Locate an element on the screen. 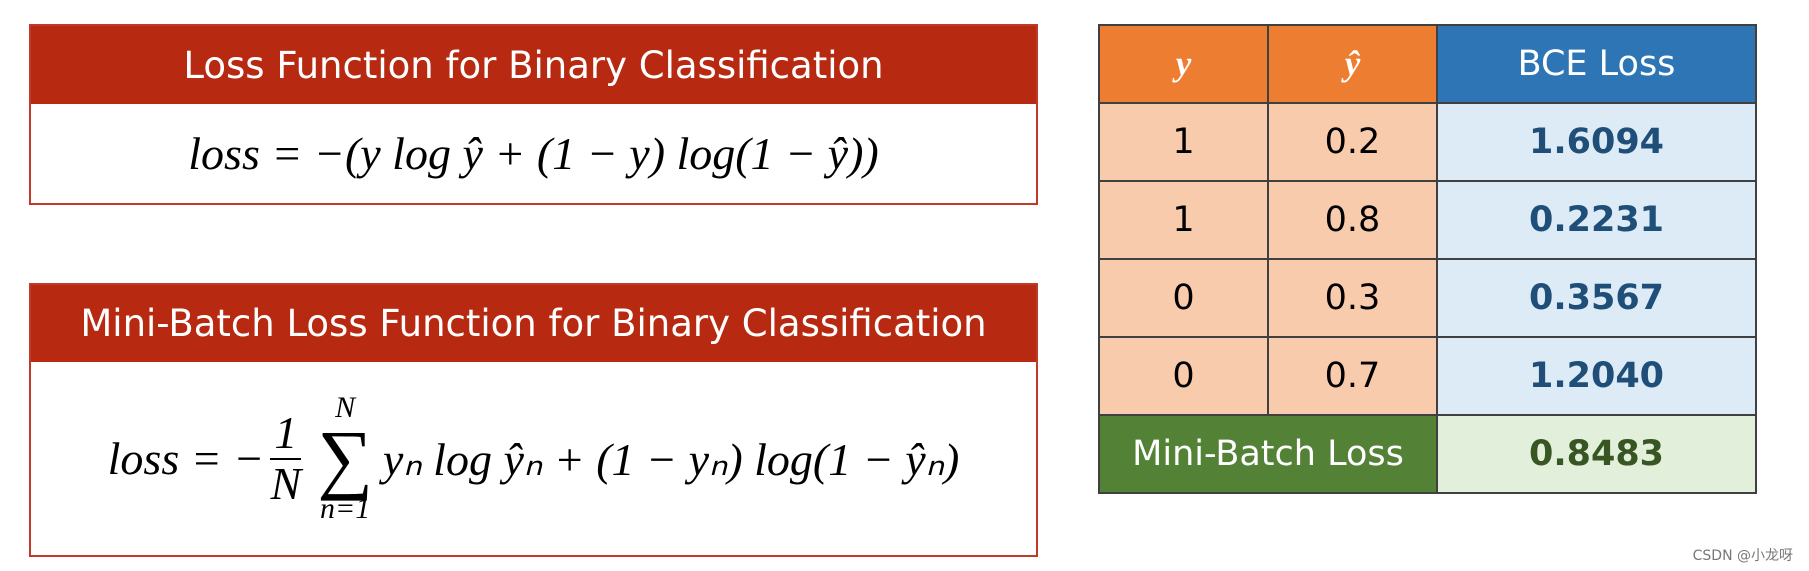  header-cell: ŷ is located at coordinates (1352, 64).